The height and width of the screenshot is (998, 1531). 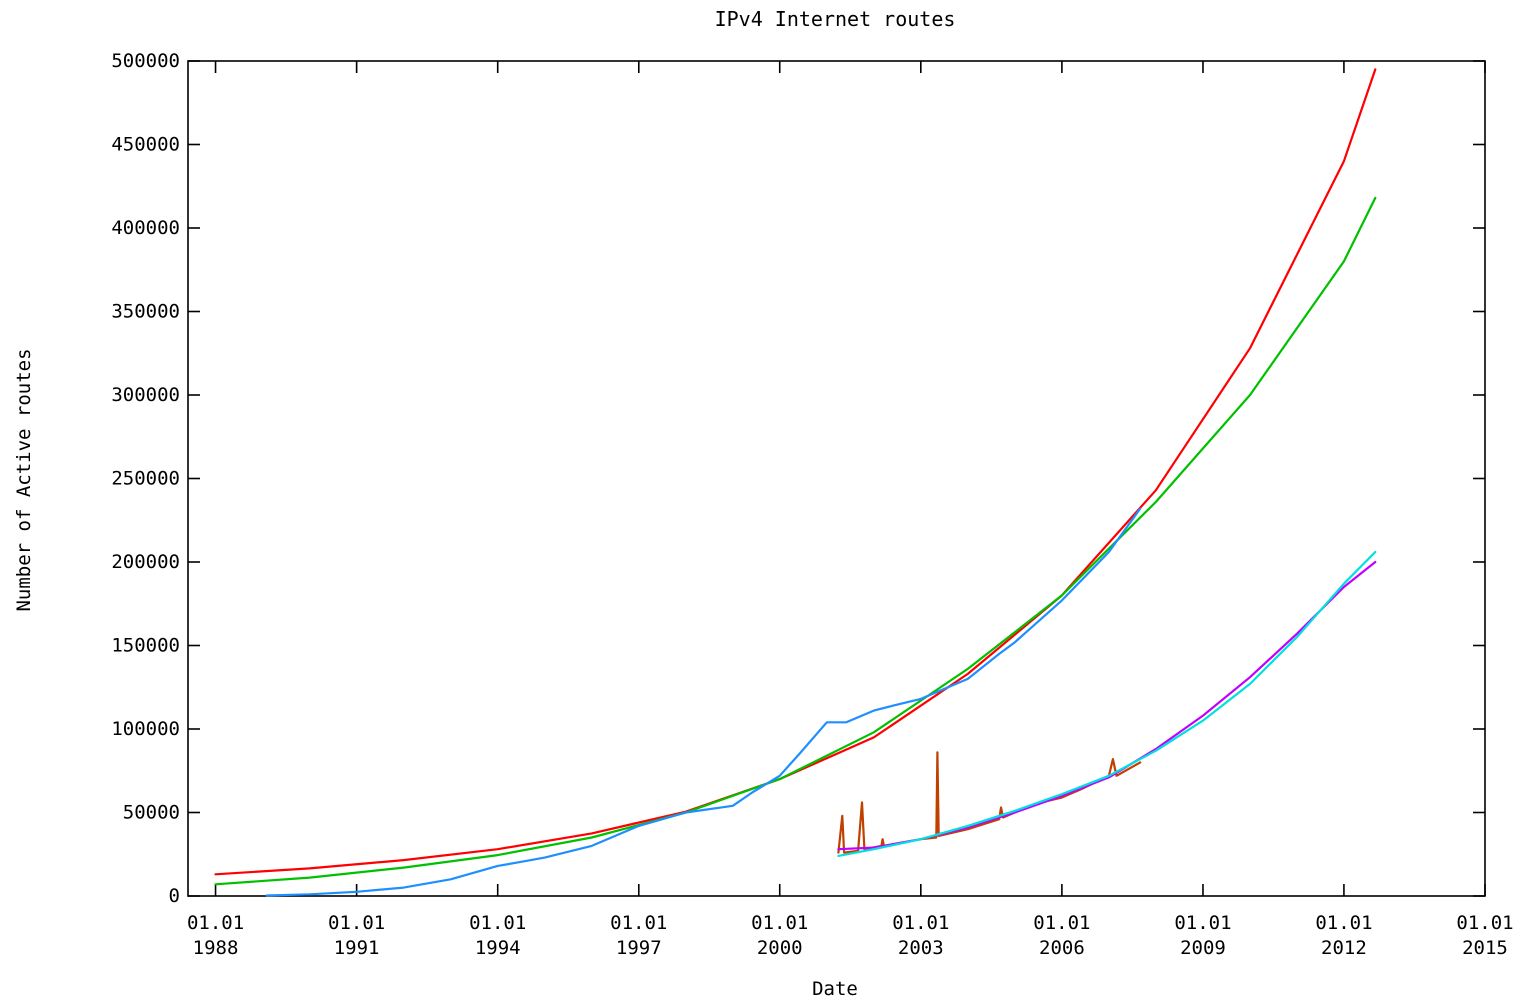 What do you see at coordinates (145, 646) in the screenshot?
I see `y-tick-label: 150000` at bounding box center [145, 646].